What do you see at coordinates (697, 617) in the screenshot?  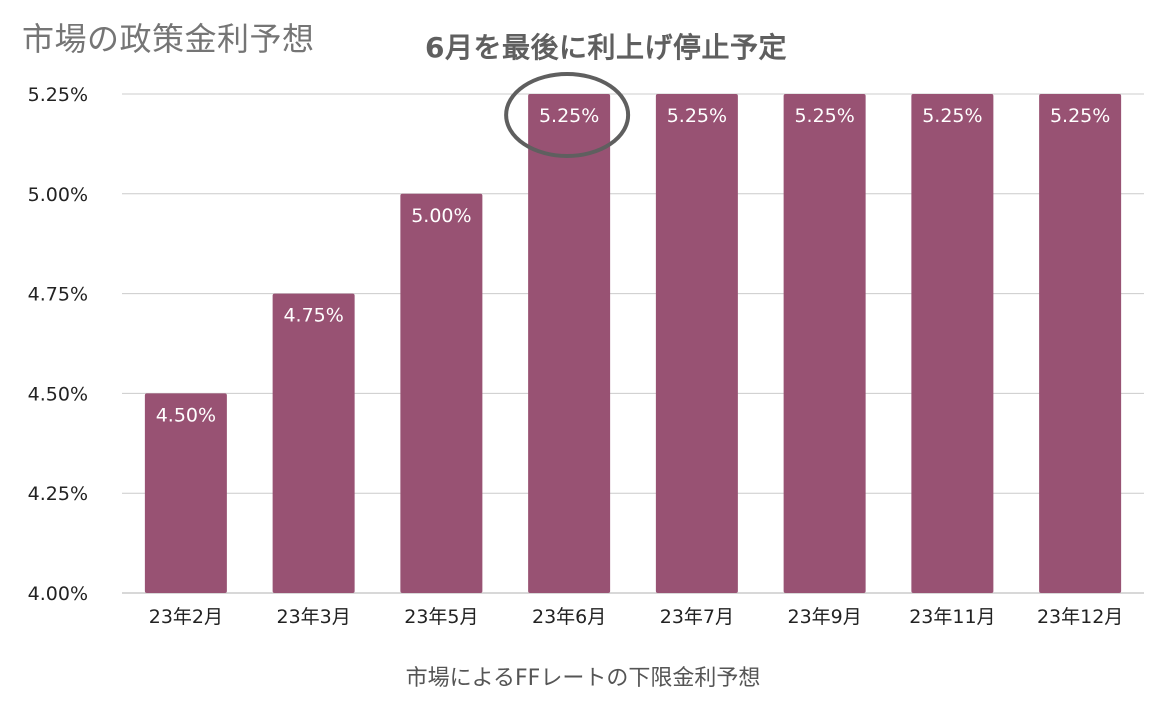 I see `x-tick-label: 23年7月` at bounding box center [697, 617].